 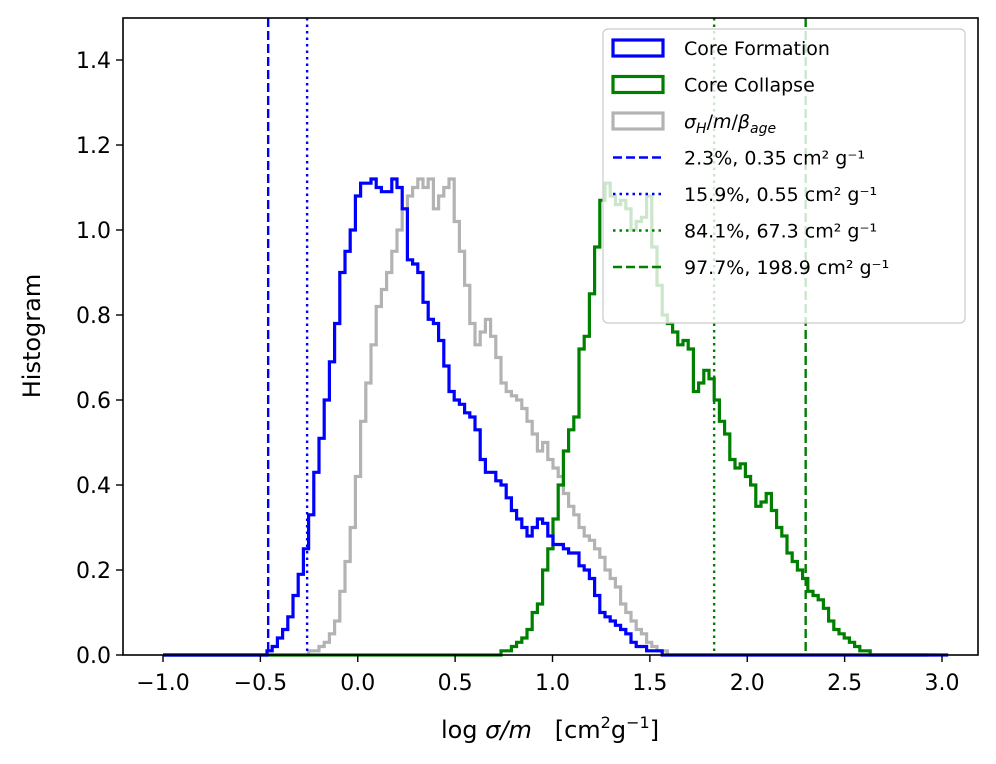 I want to click on legend-label-part: H, so click(x=701, y=129).